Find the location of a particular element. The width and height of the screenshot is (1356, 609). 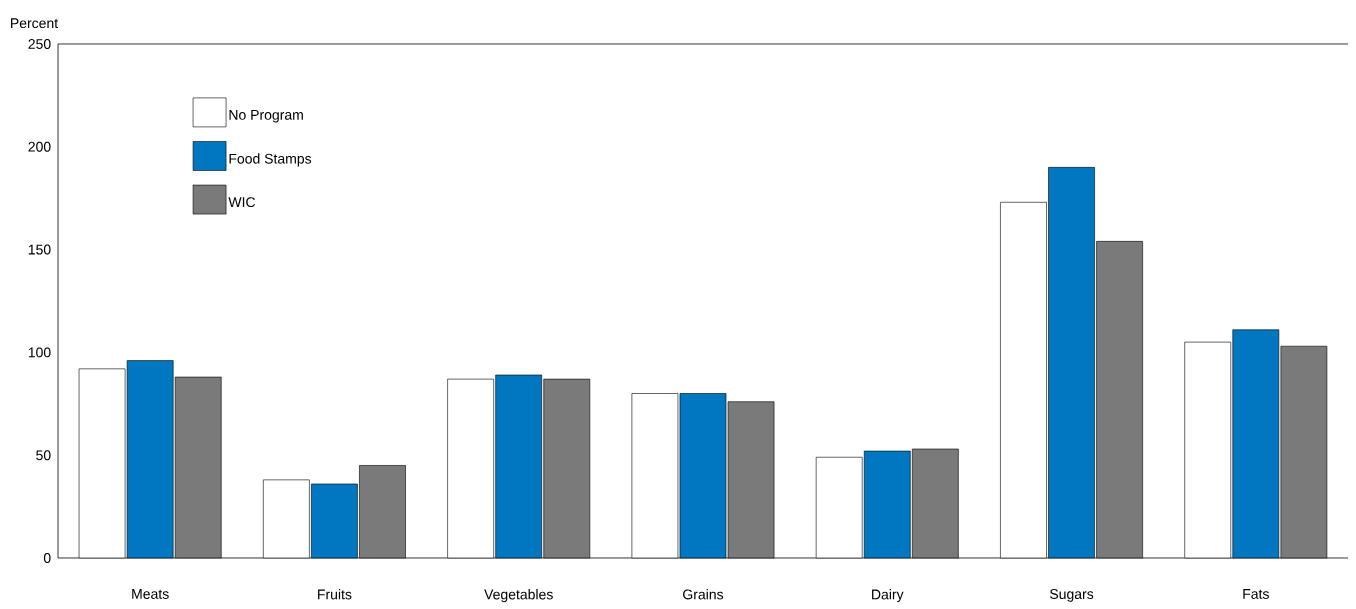

y-axis-title: Percent is located at coordinates (35, 23).